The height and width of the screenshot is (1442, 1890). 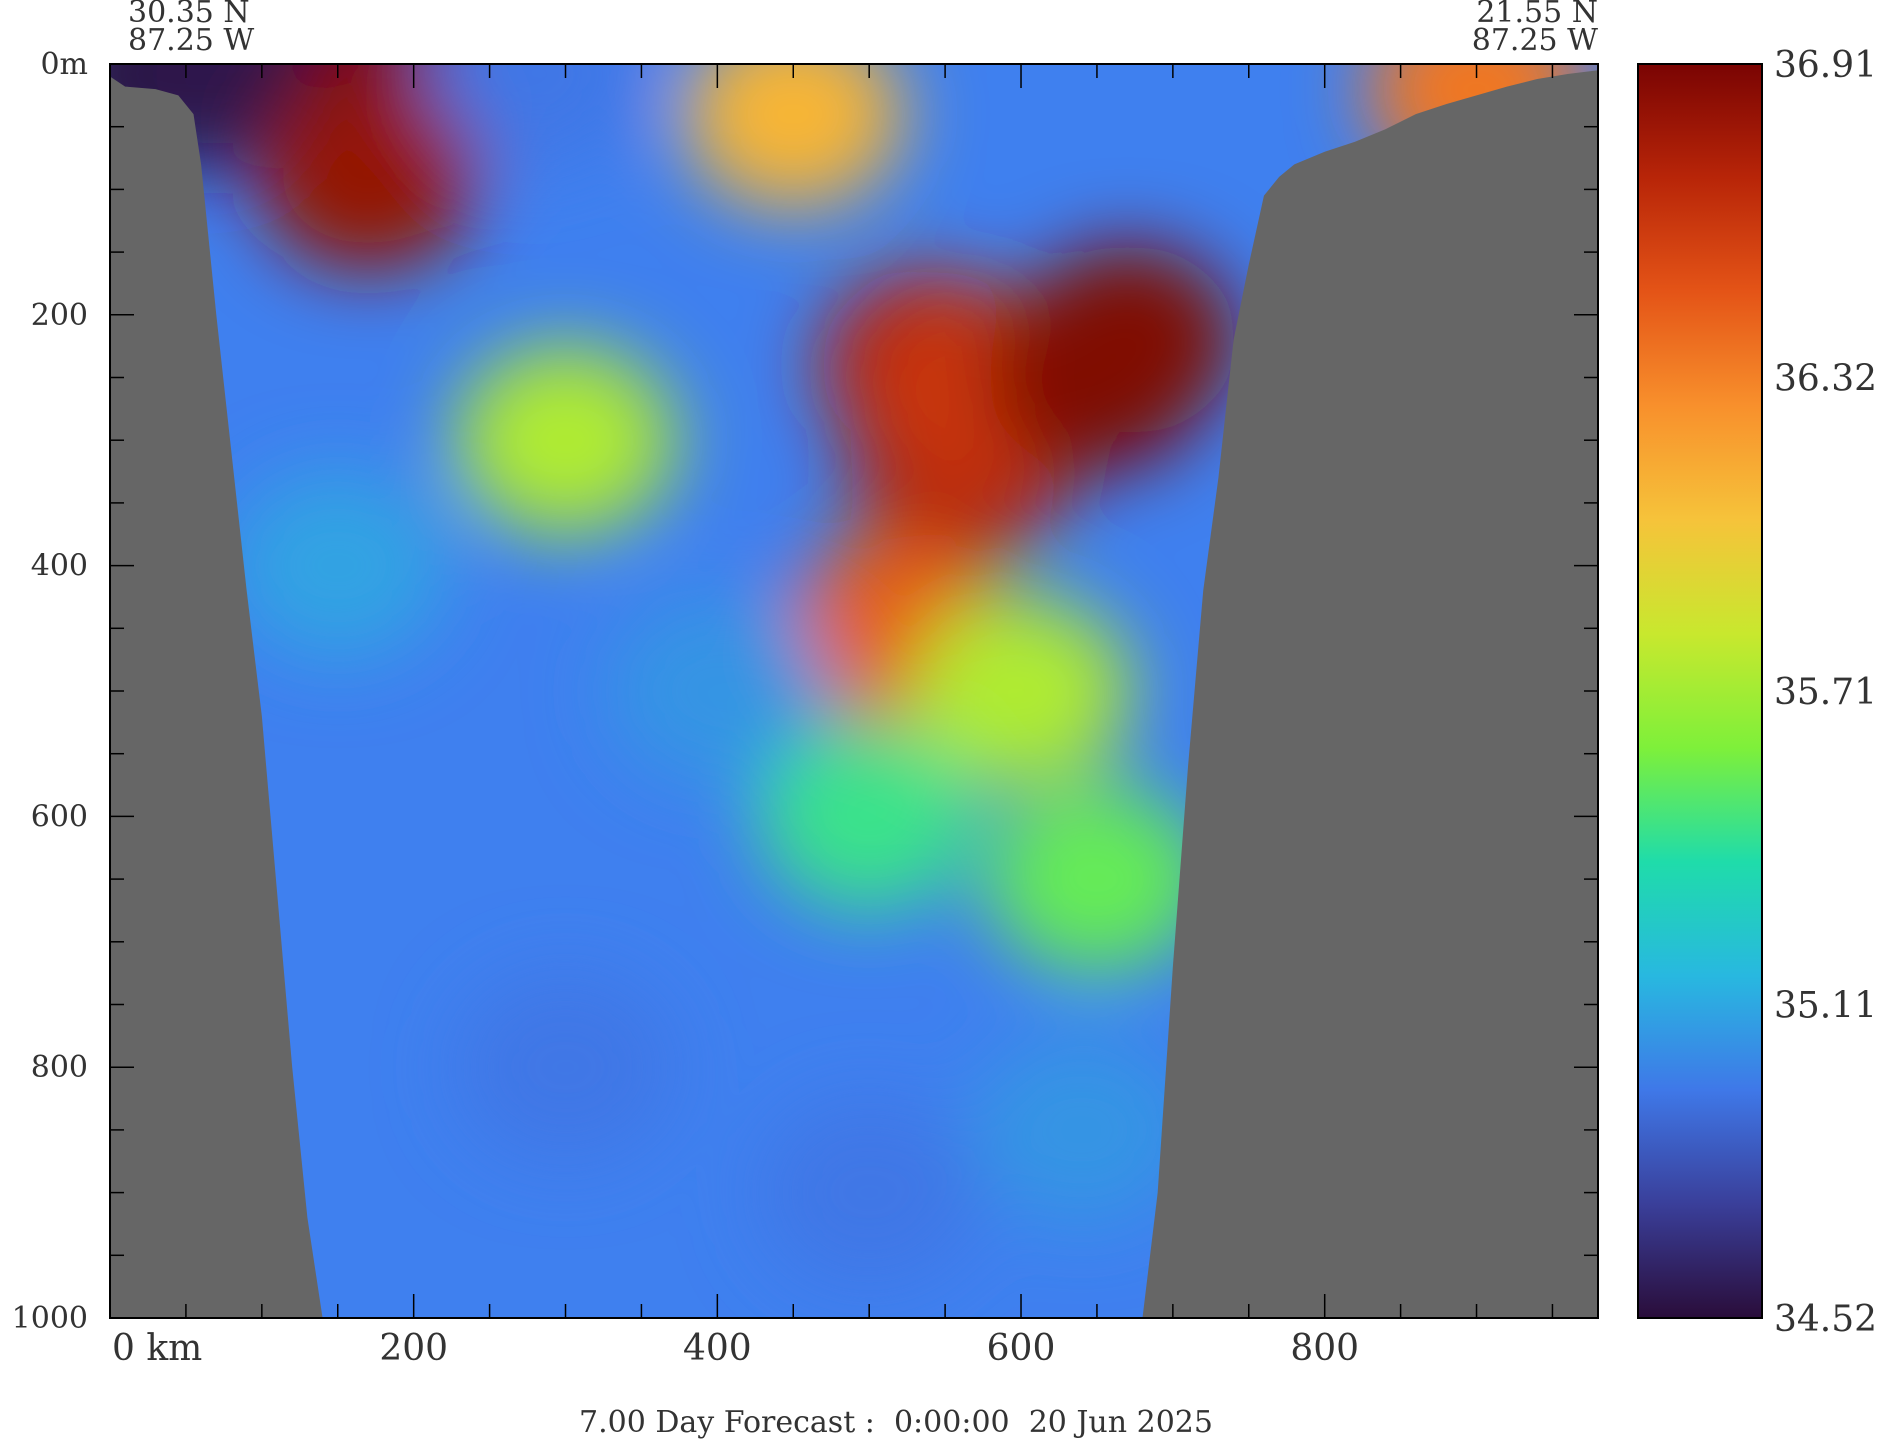 What do you see at coordinates (50, 691) in the screenshot?
I see `y-axis-labels: 0m 200 400 600 800 1000` at bounding box center [50, 691].